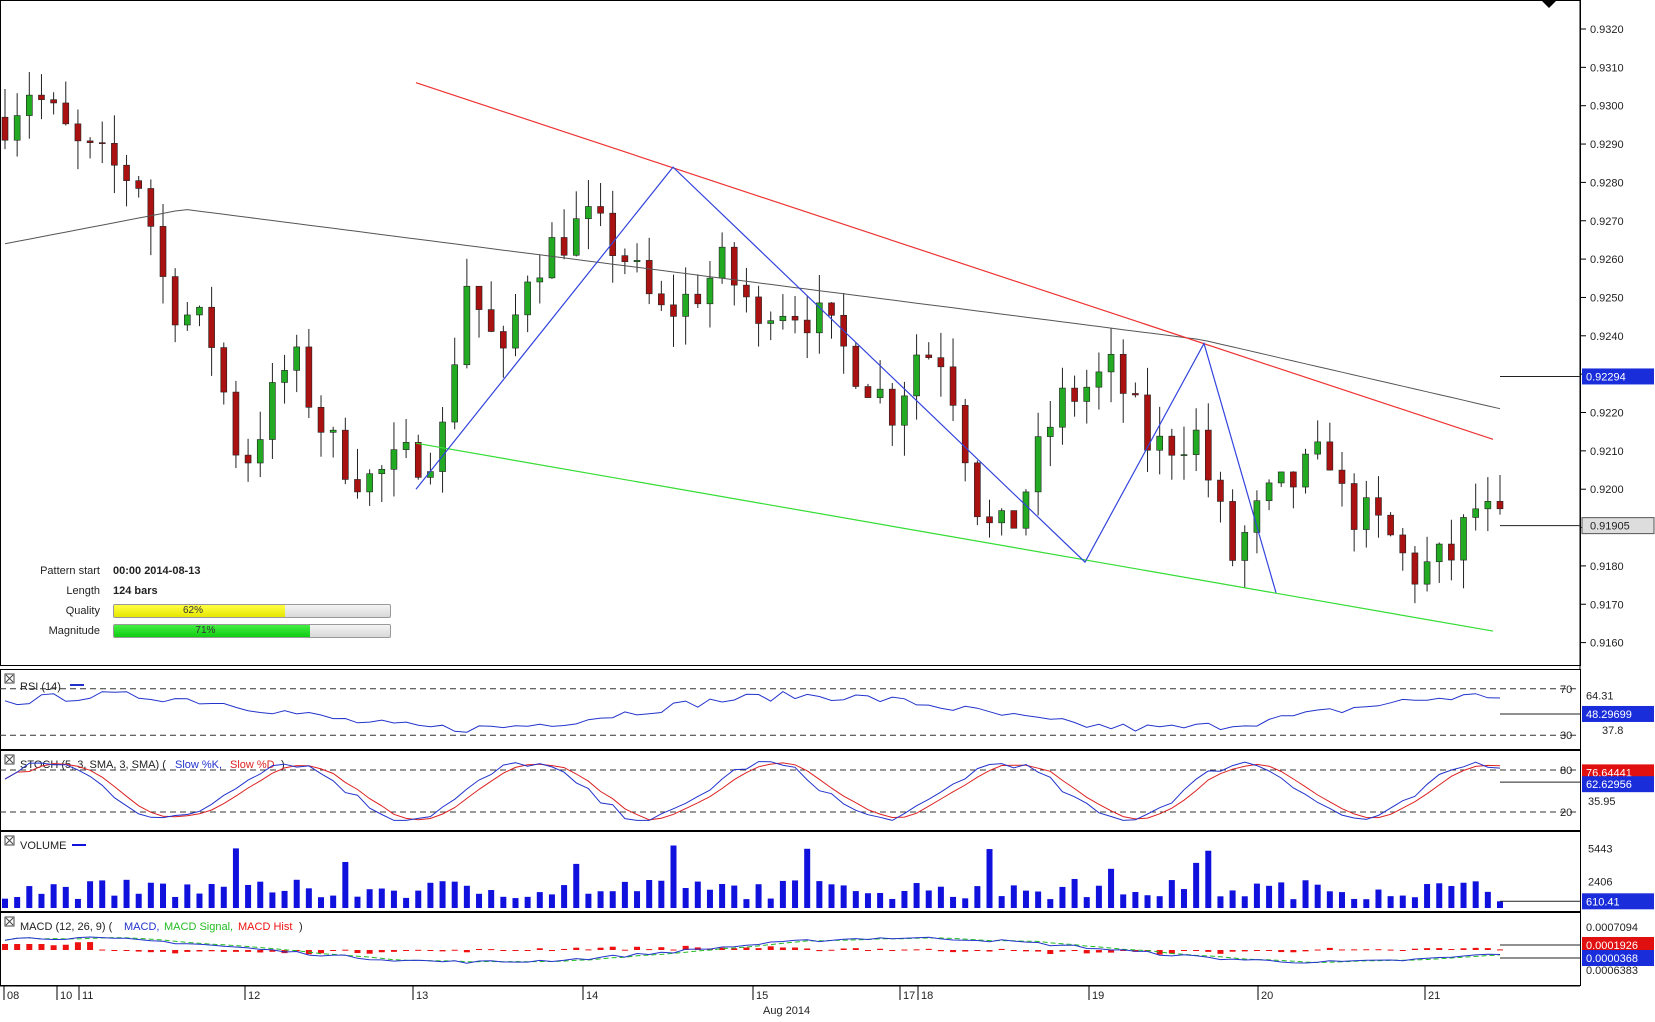 This screenshot has width=1655, height=1022. I want to click on x-day-label: 18, so click(927, 996).